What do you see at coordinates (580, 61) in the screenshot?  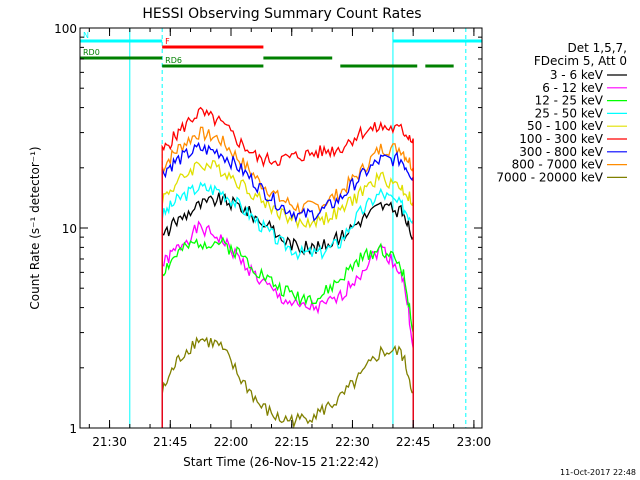 I see `legend-header-line-2: FDecim 5, Att 0` at bounding box center [580, 61].